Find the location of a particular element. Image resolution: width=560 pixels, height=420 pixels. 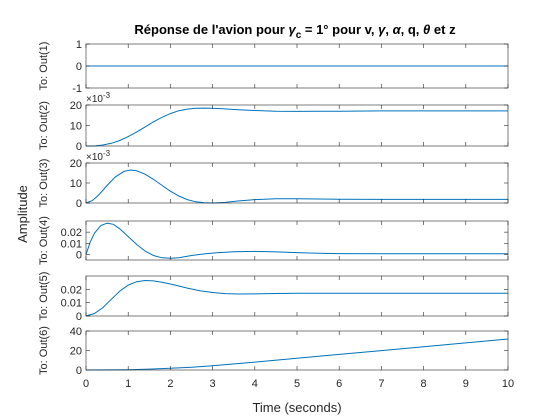

y-tick-label: 1 is located at coordinates (79, 45).